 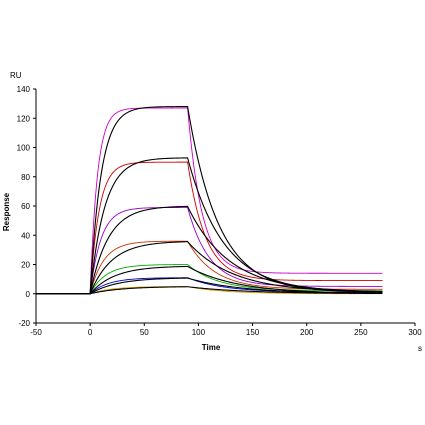 I want to click on y-axis-ticks: -20 0 20 40 60 80 100 120 140, so click(x=26, y=206).